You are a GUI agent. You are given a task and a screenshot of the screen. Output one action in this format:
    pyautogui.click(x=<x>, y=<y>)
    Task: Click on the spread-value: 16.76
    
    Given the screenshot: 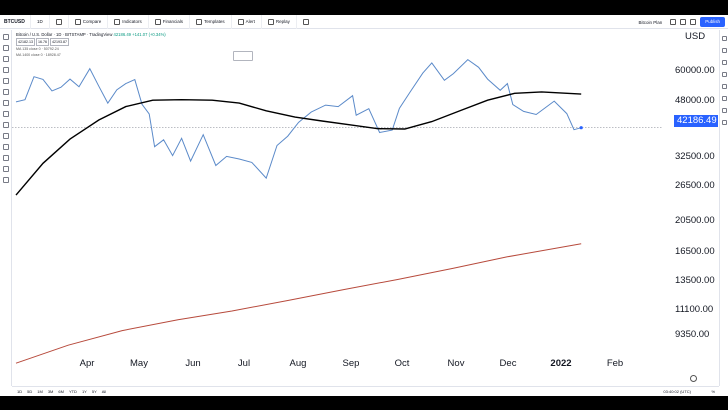 What is the action you would take?
    pyautogui.click(x=42, y=42)
    